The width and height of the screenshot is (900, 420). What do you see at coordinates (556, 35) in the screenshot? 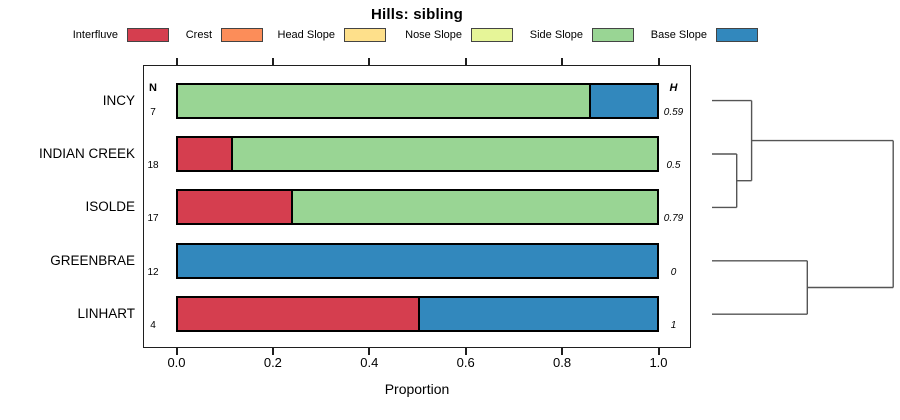
I see `legend-label: Side Slope` at bounding box center [556, 35].